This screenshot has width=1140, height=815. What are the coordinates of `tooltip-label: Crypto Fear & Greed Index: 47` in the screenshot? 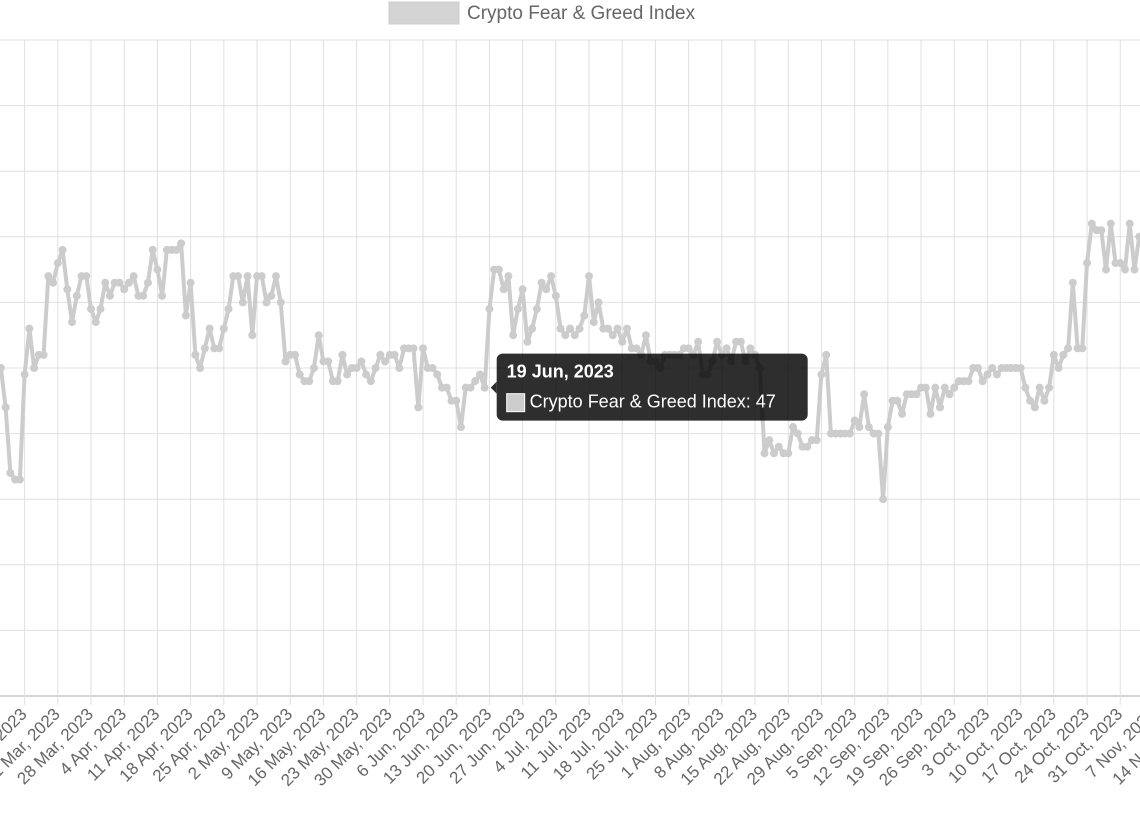 It's located at (653, 401).